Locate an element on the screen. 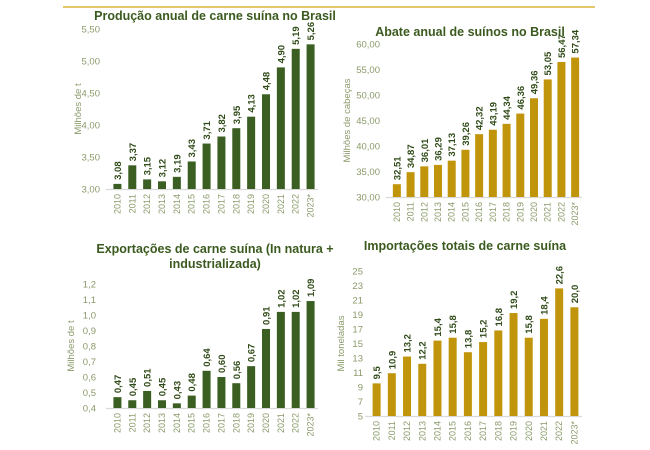  data-label: 18,4 is located at coordinates (544, 305).